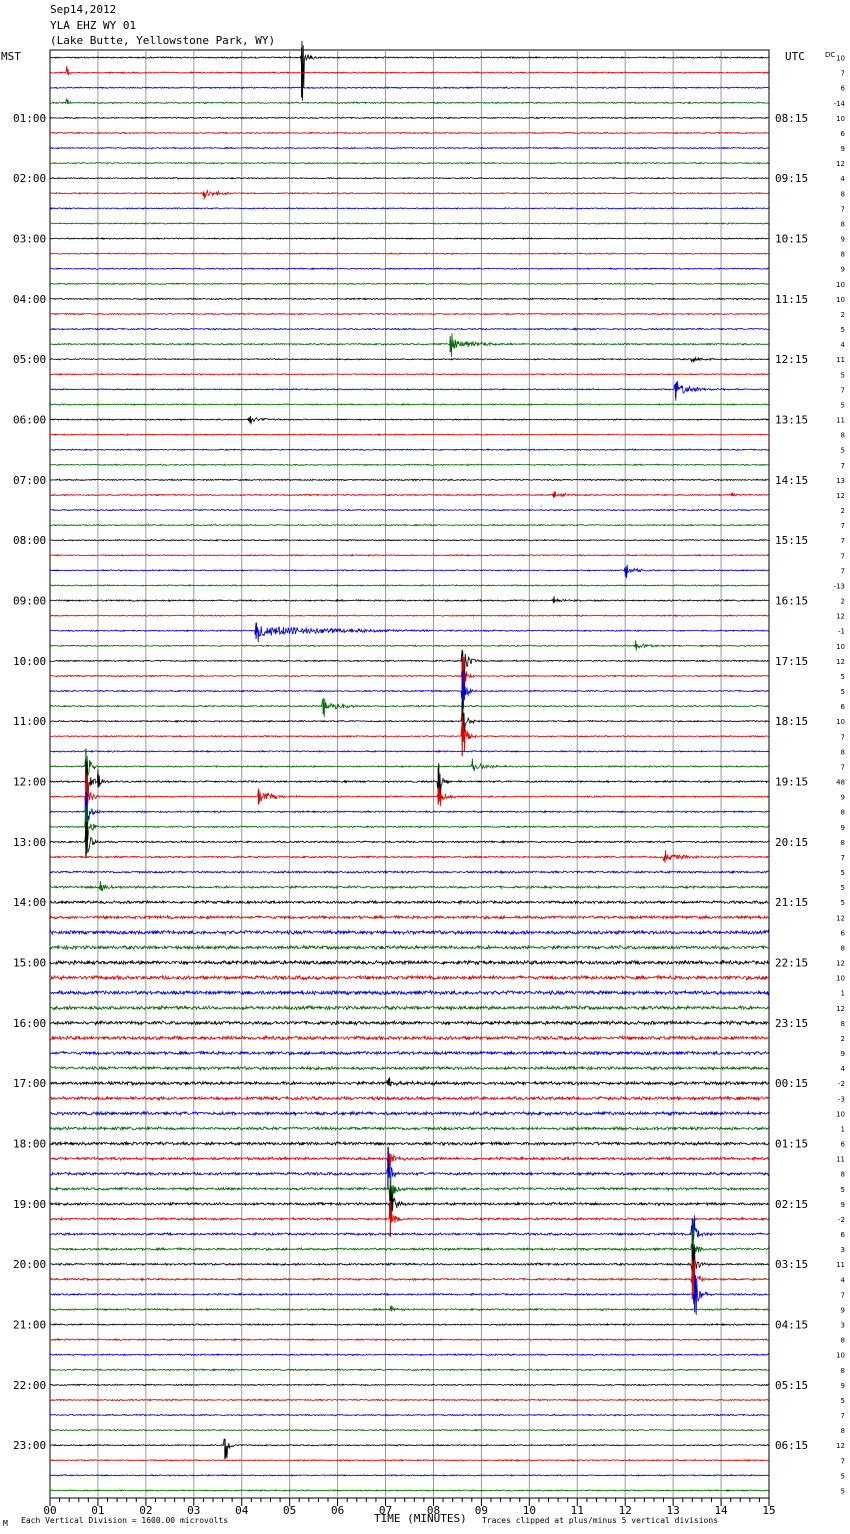 This screenshot has width=850, height=1534. Describe the element at coordinates (795, 56) in the screenshot. I see `right-axis-label: UTC` at that location.